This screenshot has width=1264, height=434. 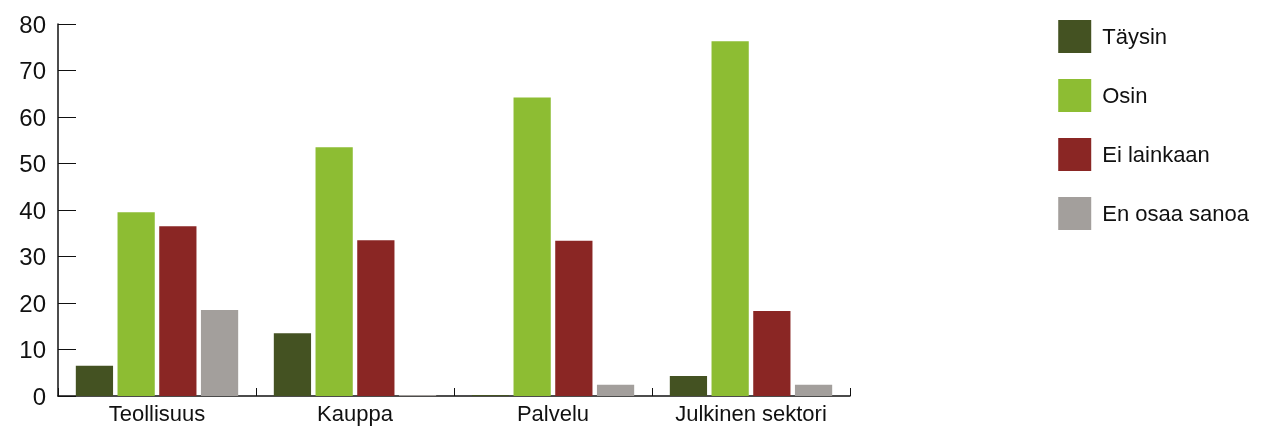 I want to click on y-tick-label: 0, so click(x=39, y=396).